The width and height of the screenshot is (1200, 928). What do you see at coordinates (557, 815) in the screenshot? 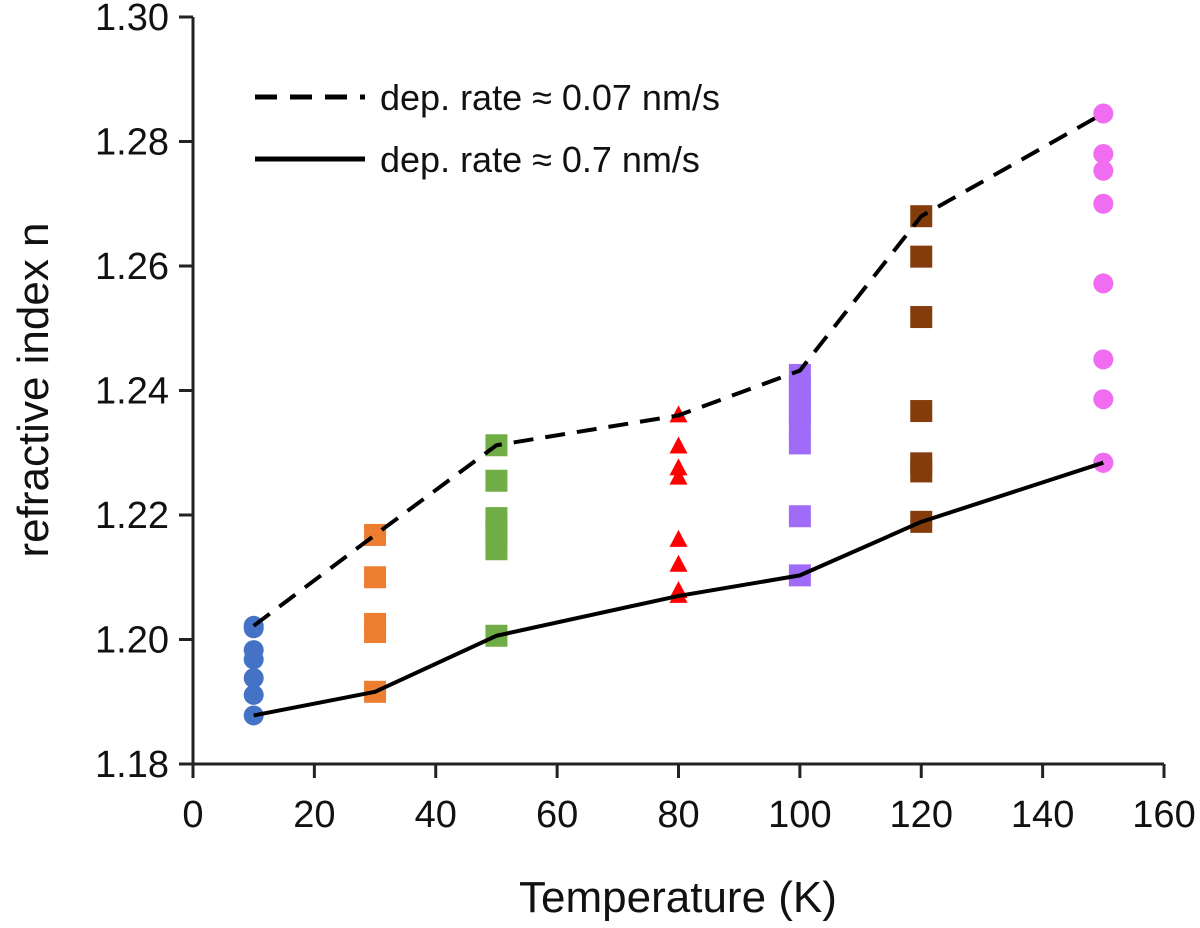
I see `x-tick-label: 60` at bounding box center [557, 815].